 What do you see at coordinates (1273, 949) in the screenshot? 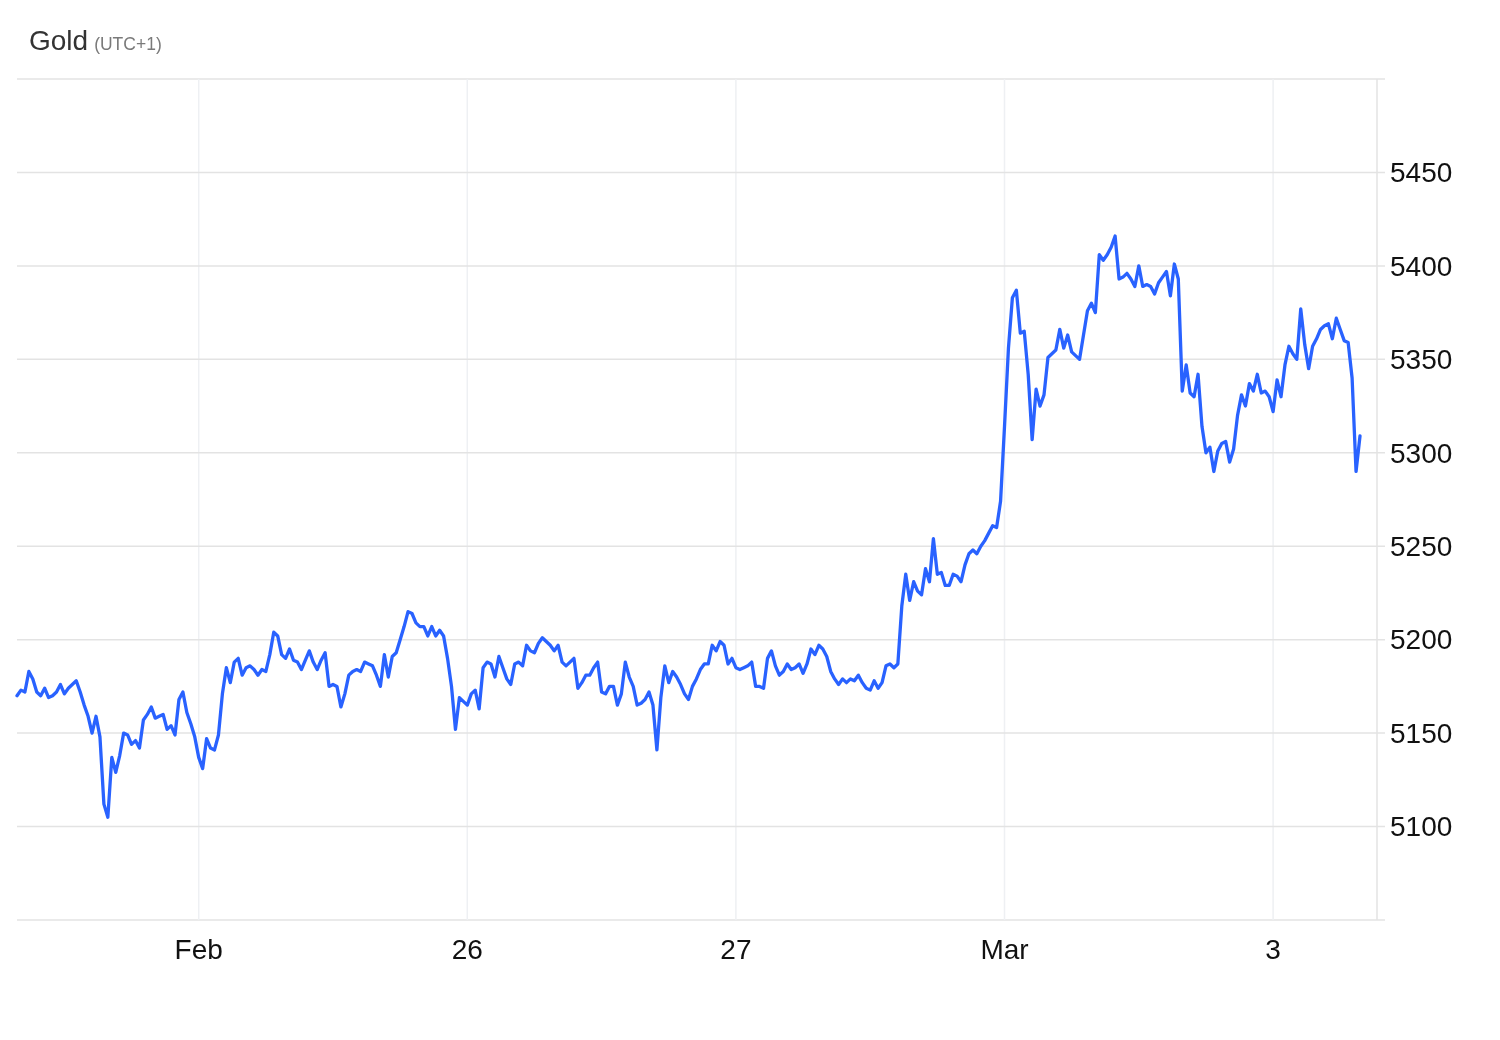
I see `x-tick-label: 3` at bounding box center [1273, 949].